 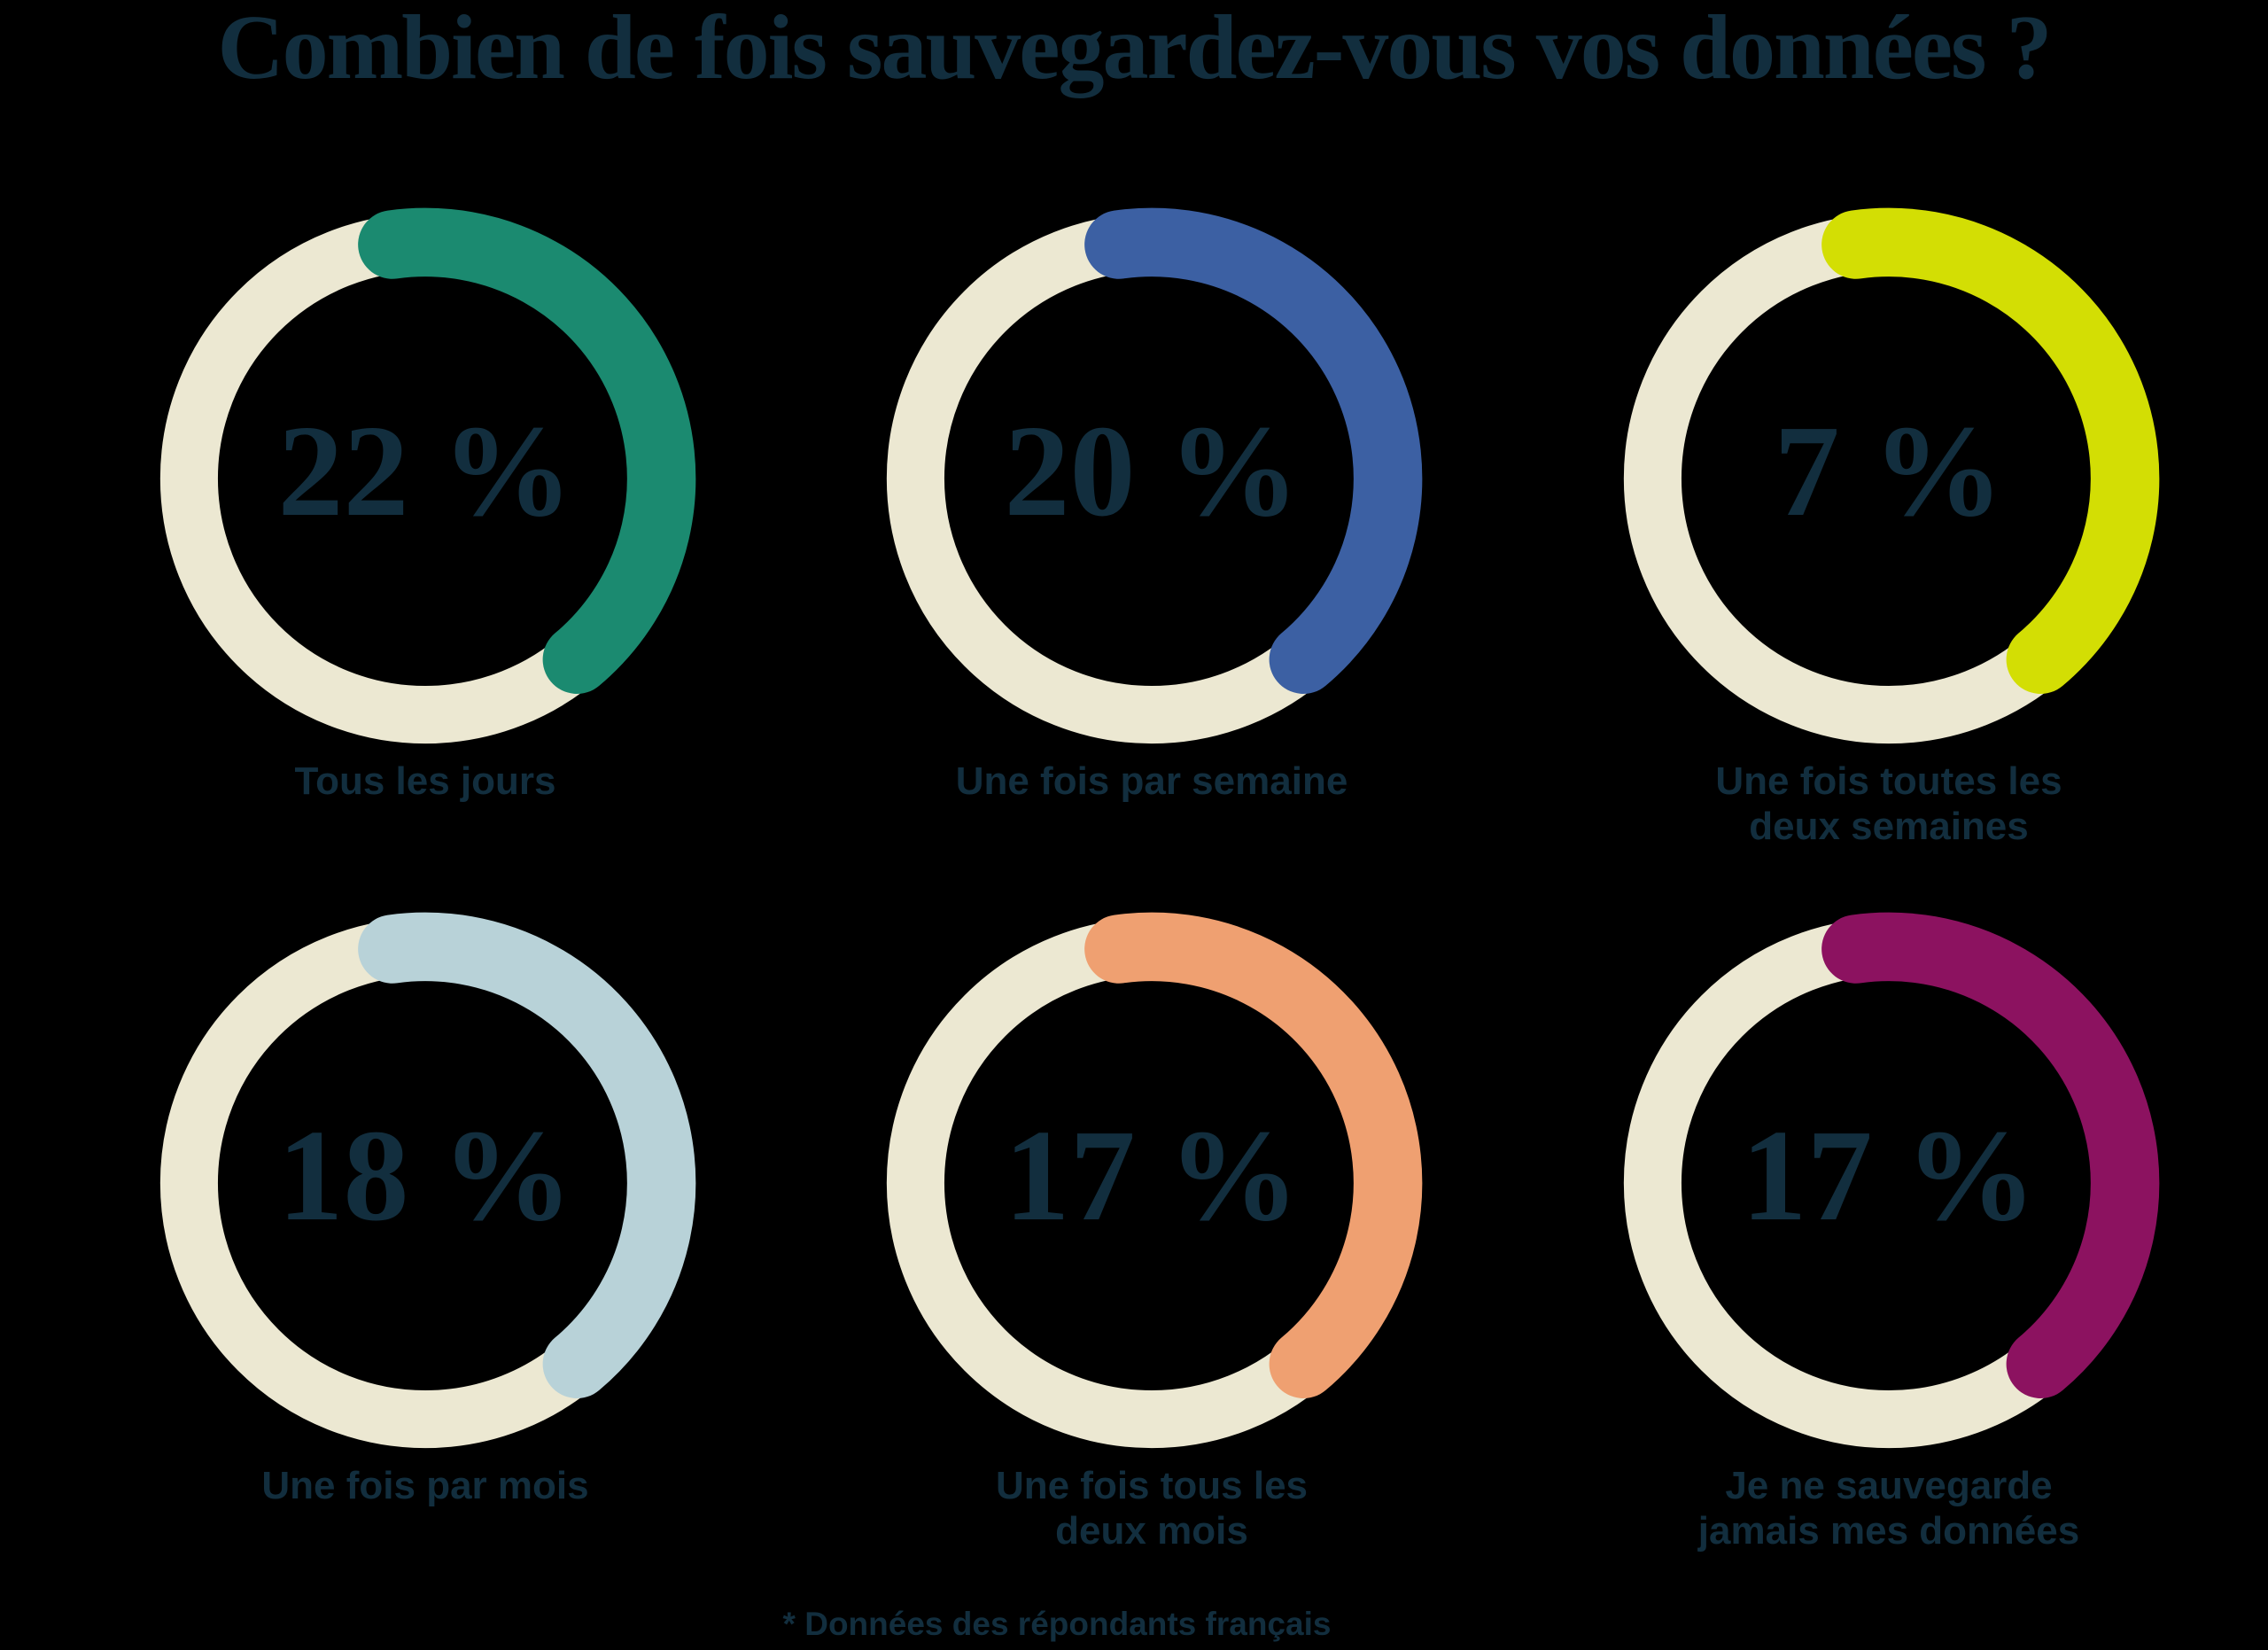 I want to click on donut-chart: 22 %, so click(x=425, y=478).